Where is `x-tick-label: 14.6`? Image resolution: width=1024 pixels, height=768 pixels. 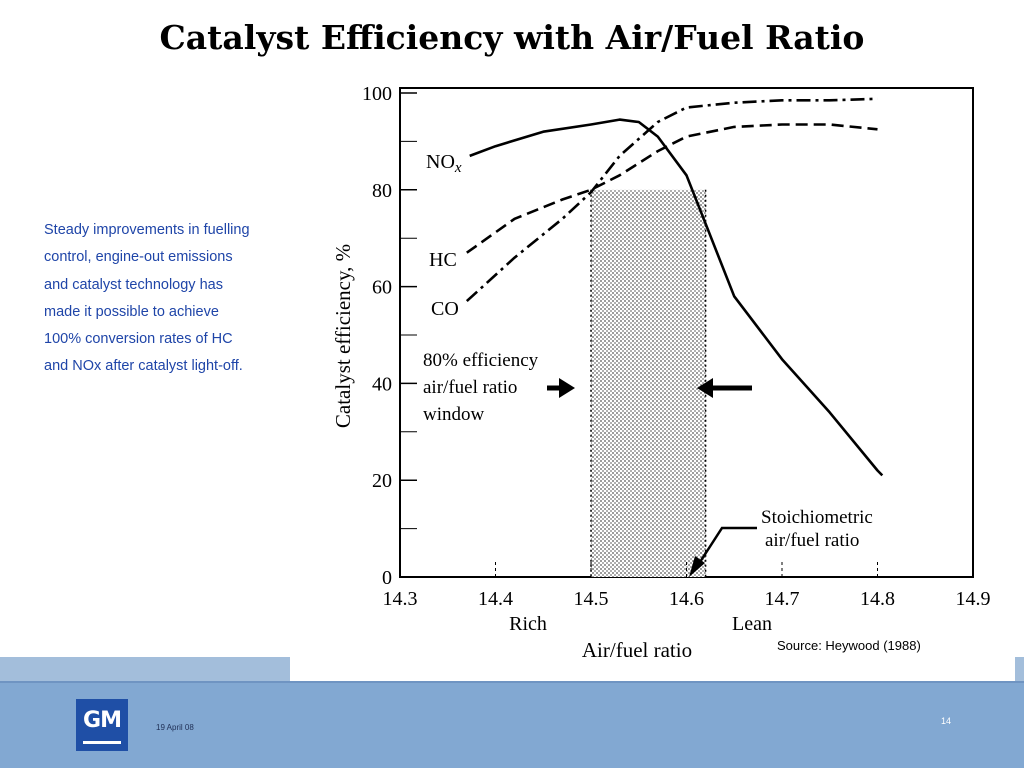 x-tick-label: 14.6 is located at coordinates (686, 599).